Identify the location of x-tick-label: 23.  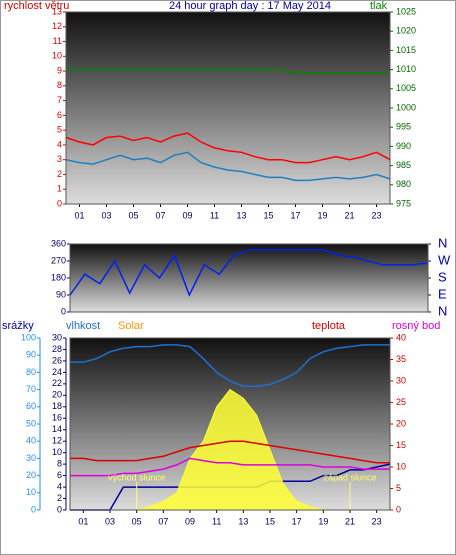
(376, 215).